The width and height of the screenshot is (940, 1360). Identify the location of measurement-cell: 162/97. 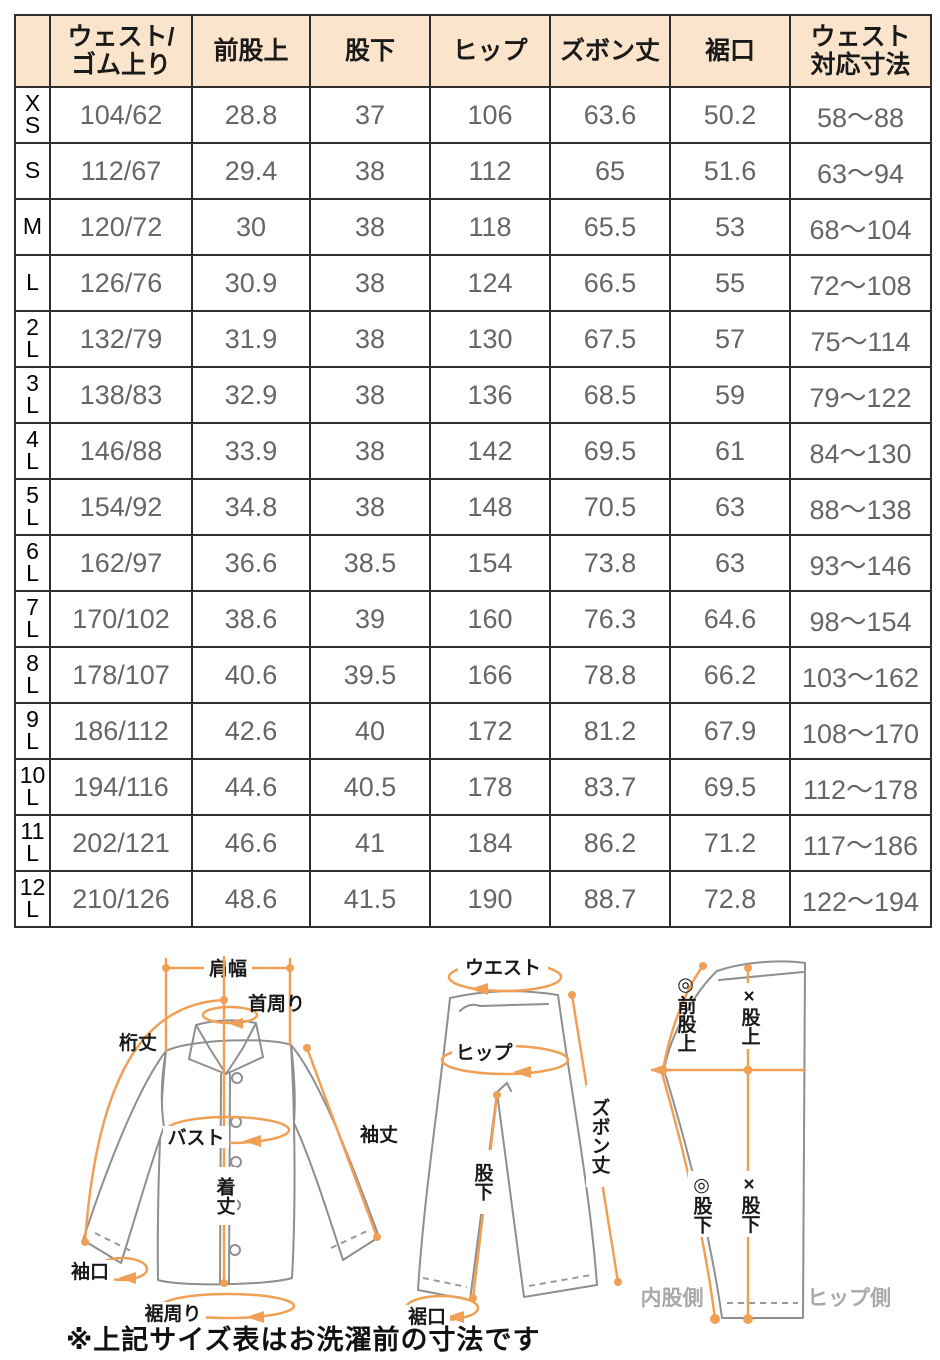
(121, 563).